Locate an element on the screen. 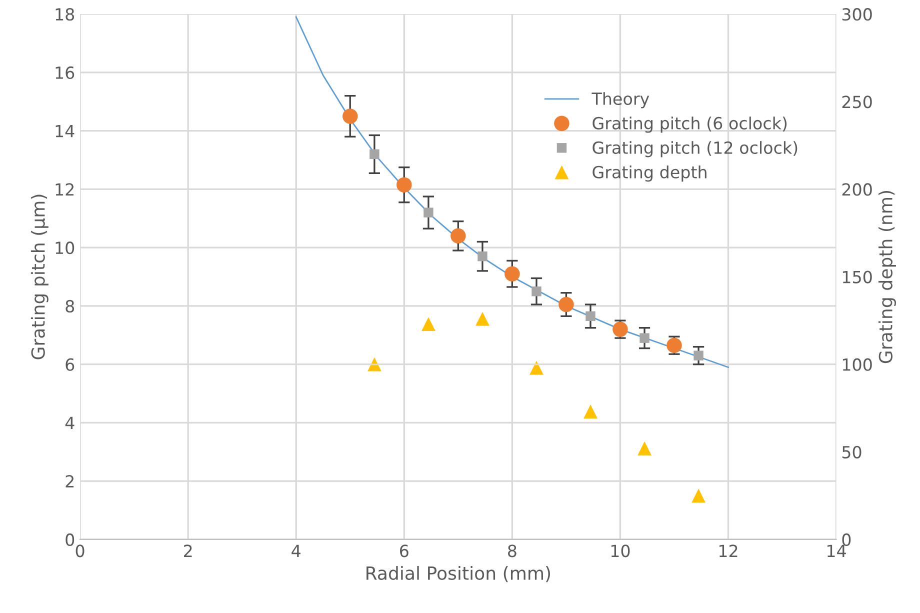 This screenshot has height=613, width=920. y2-tick-label: 150 is located at coordinates (857, 277).